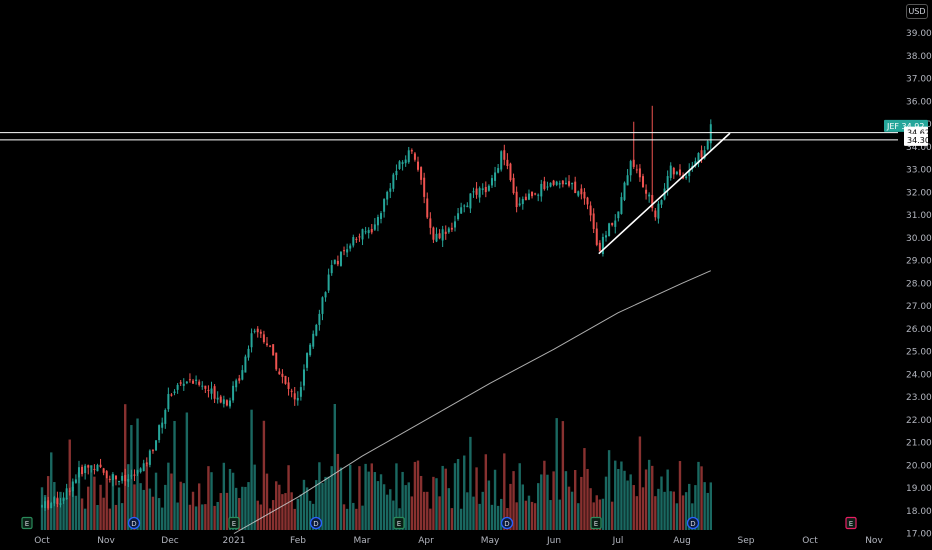  Describe the element at coordinates (810, 541) in the screenshot. I see `x-tick-label: Oct` at that location.